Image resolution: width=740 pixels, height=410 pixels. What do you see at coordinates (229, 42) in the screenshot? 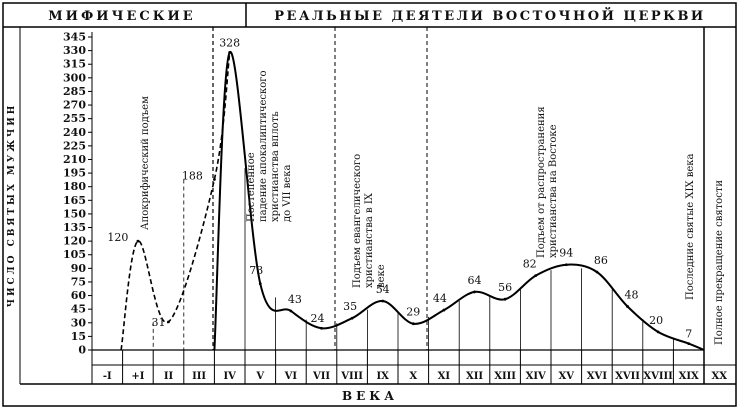
I see `value-label: 328` at bounding box center [229, 42].